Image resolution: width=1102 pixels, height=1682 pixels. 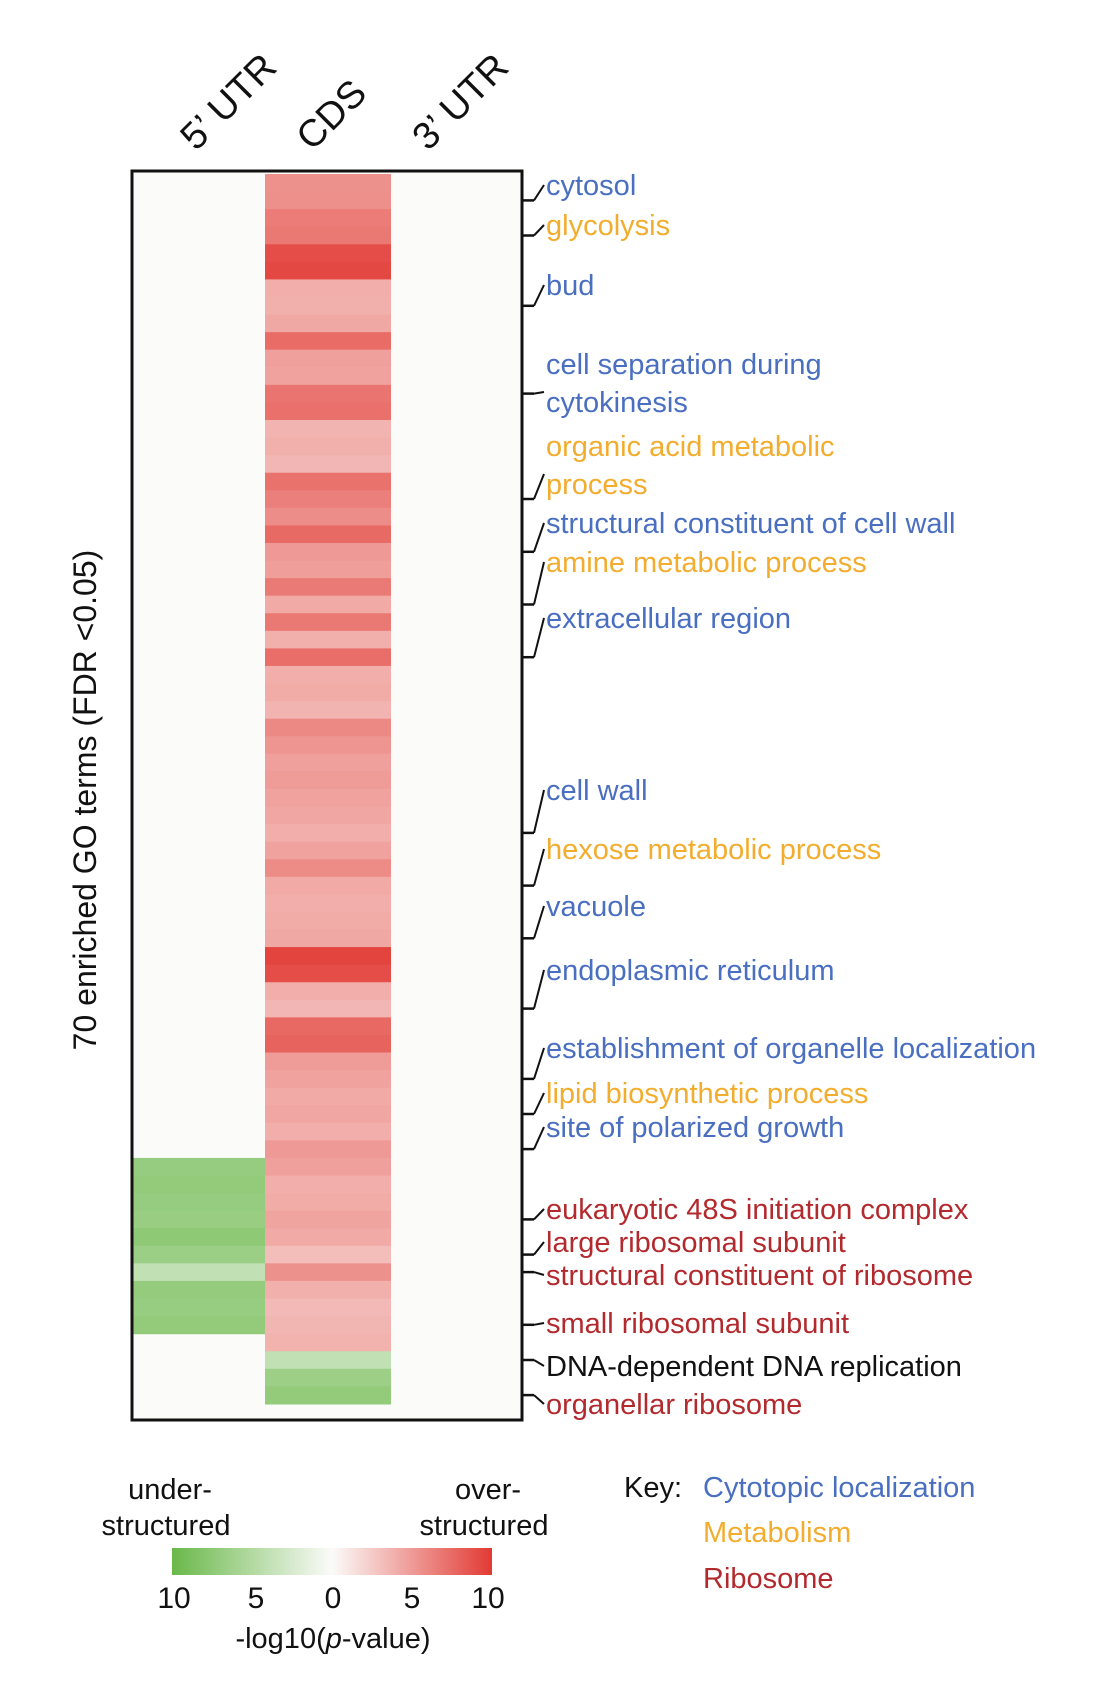 What do you see at coordinates (768, 1579) in the screenshot?
I see `key-item-ribosome: Ribosome` at bounding box center [768, 1579].